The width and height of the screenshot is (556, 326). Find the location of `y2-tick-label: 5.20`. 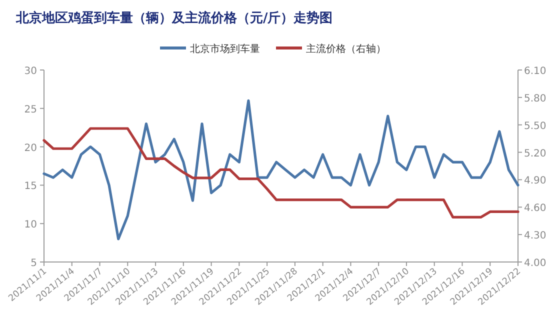

y2-tick-label: 5.20 is located at coordinates (535, 154).